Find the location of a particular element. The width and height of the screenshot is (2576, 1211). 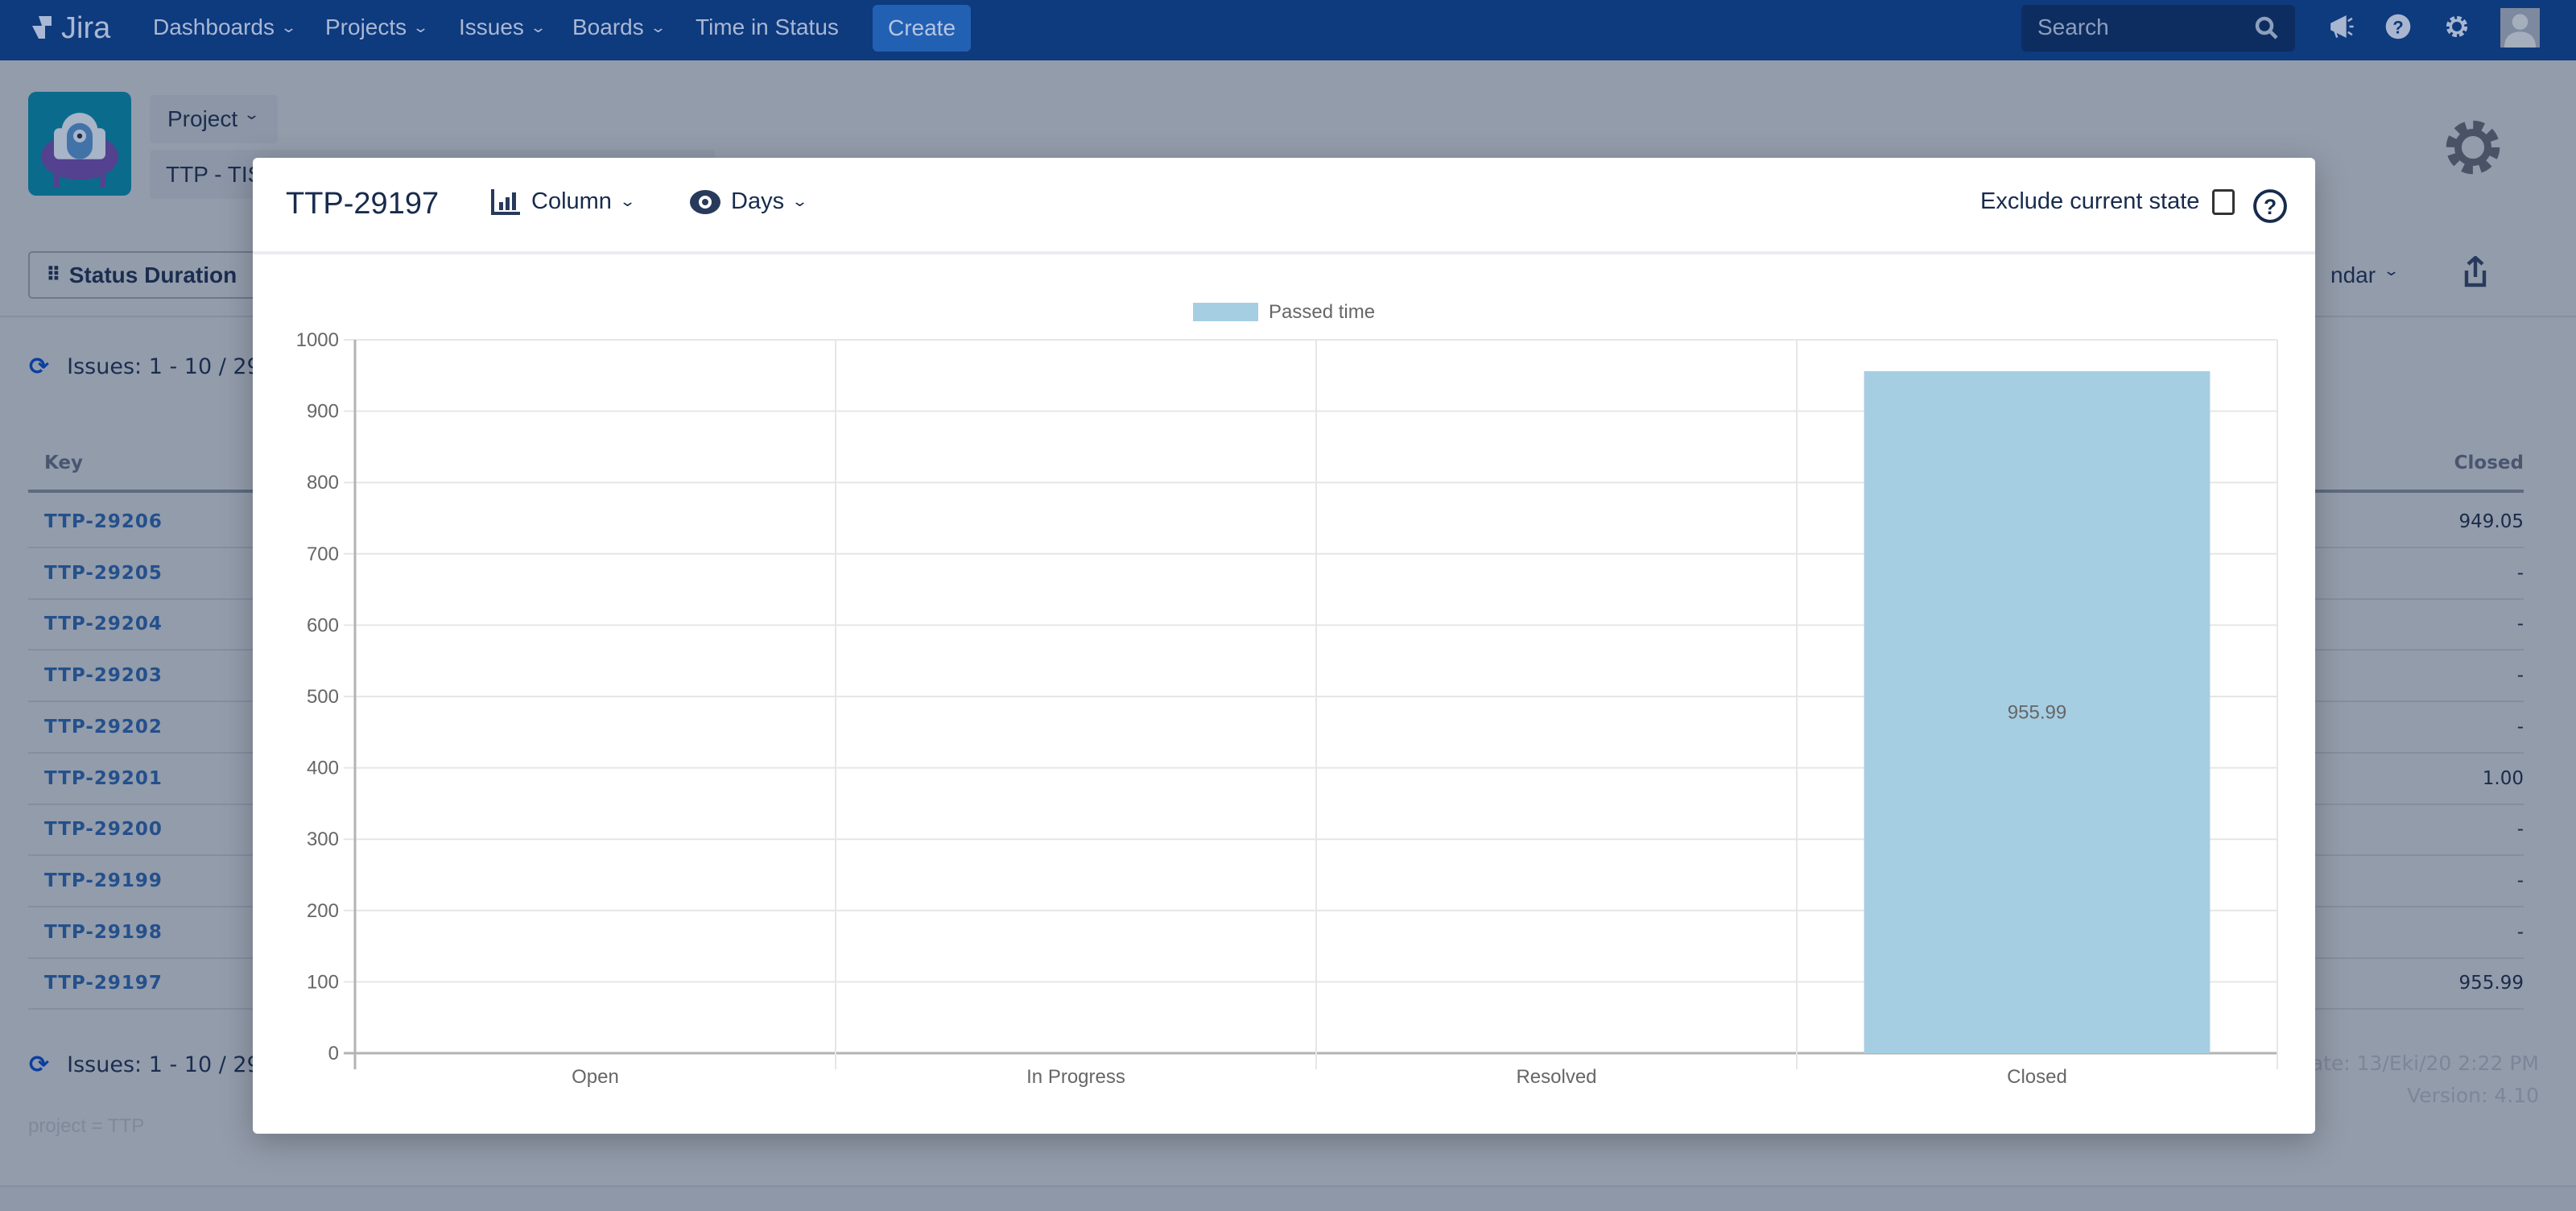

issue-key-link: TTP-29205 is located at coordinates (103, 573).